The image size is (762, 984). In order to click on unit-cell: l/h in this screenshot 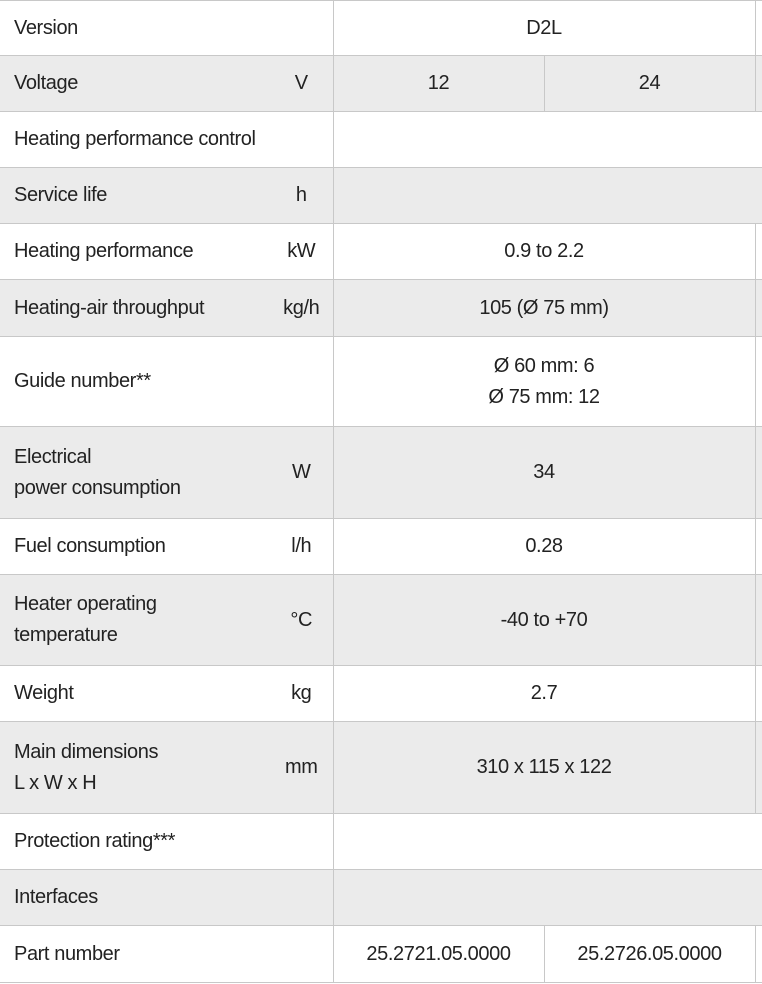, I will do `click(302, 546)`.